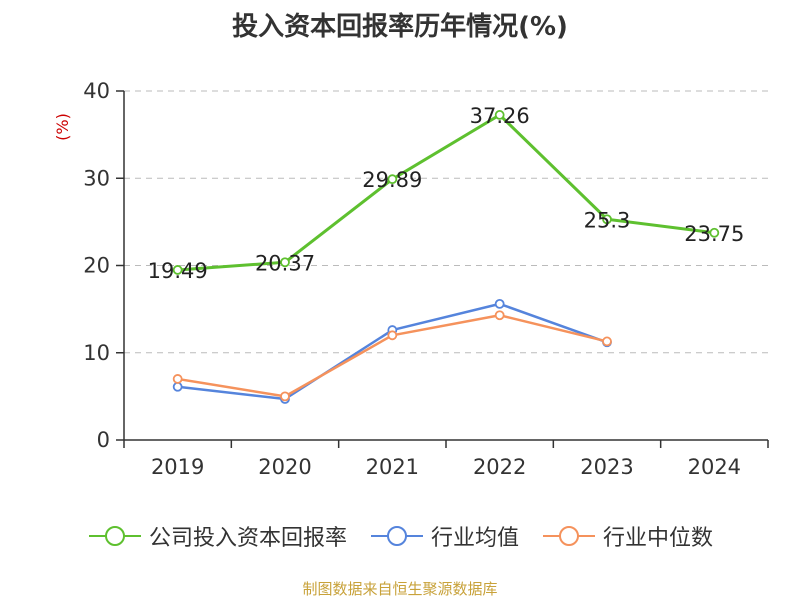  Describe the element at coordinates (400, 27) in the screenshot. I see `chart-title: 投入资本回报率历年情况(%)` at that location.